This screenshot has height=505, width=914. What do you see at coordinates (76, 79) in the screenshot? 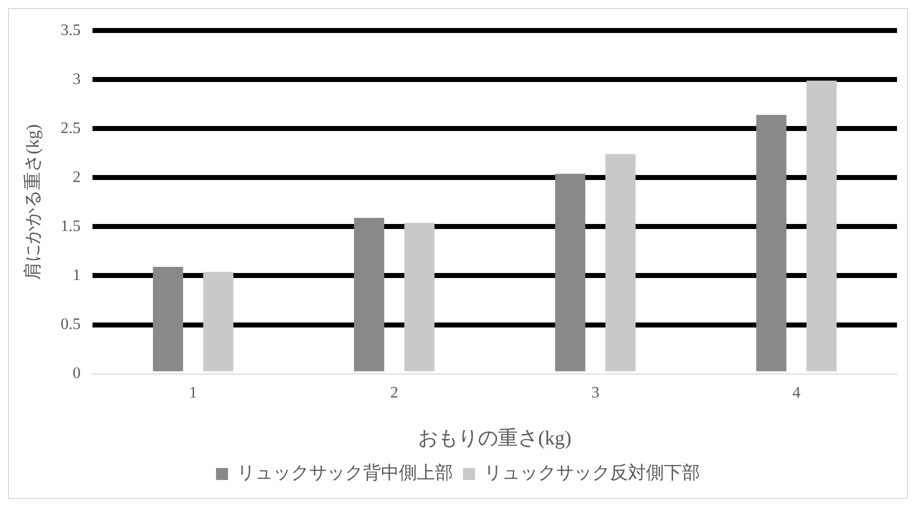
I see `y-tick-label: 3` at bounding box center [76, 79].